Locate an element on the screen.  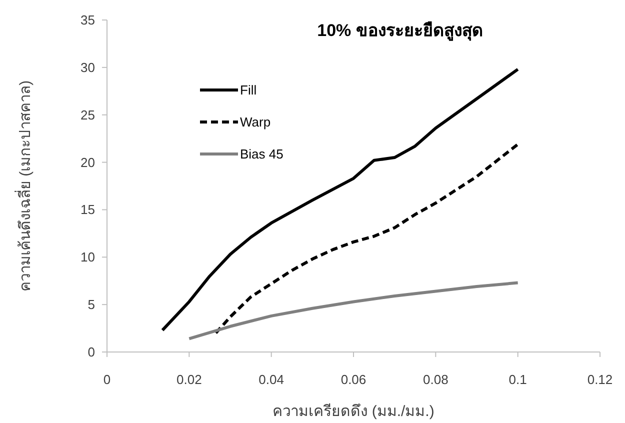
legend-label: Fill is located at coordinates (248, 90).